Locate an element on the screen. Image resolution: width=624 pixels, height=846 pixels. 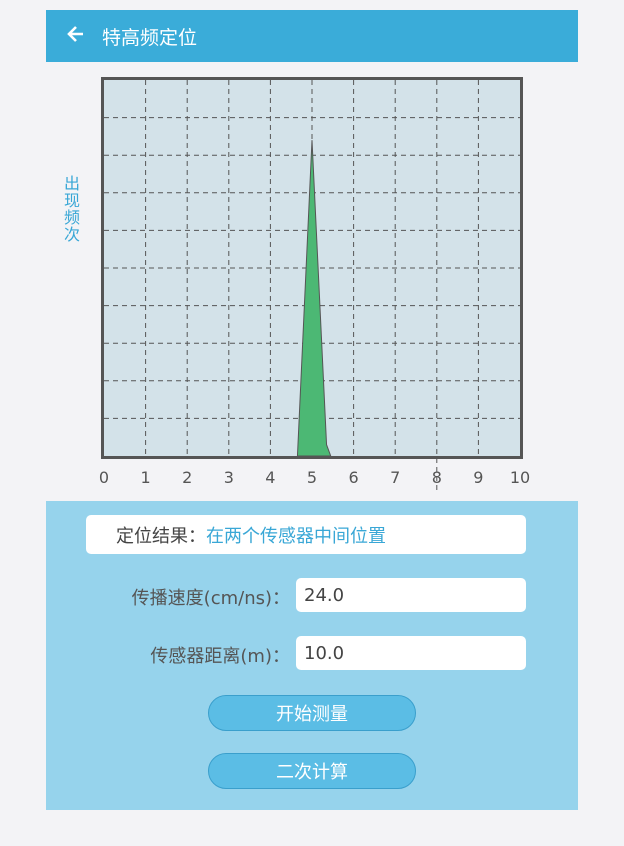
recalculate-button: 二次计算 is located at coordinates (312, 771).